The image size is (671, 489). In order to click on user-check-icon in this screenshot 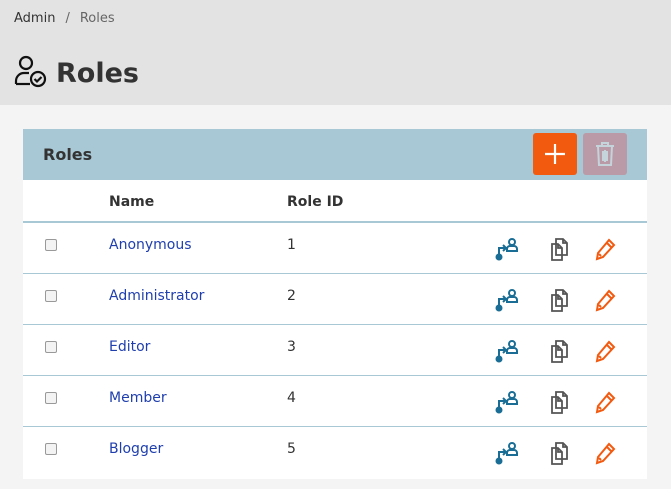, I will do `click(31, 73)`.